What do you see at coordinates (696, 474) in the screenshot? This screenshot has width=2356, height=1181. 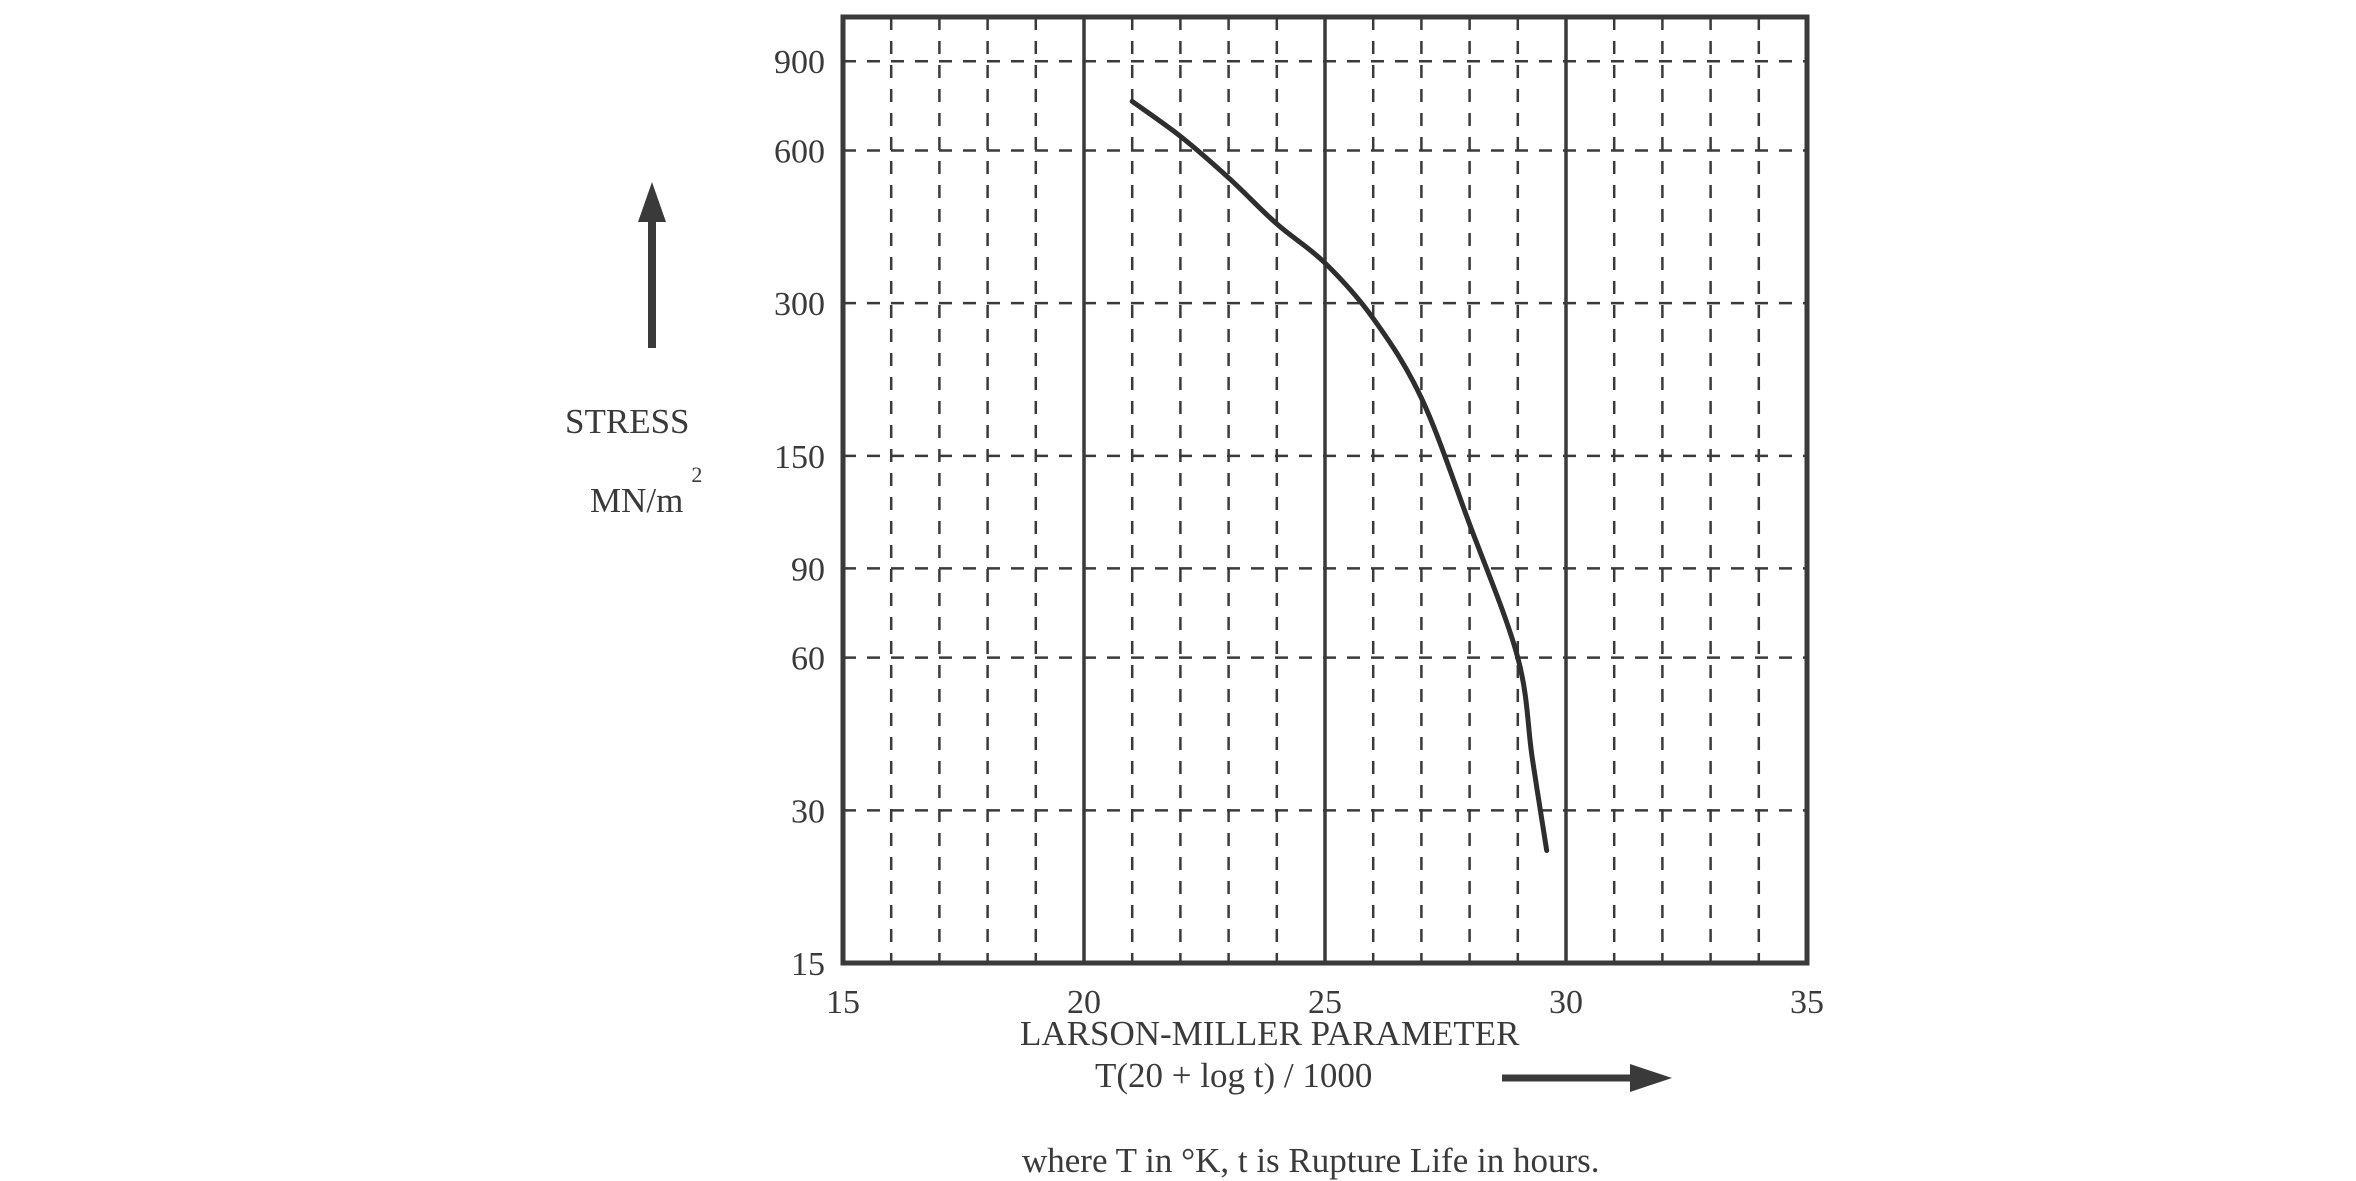 I see `y-axis-unit-superscript: 2` at bounding box center [696, 474].